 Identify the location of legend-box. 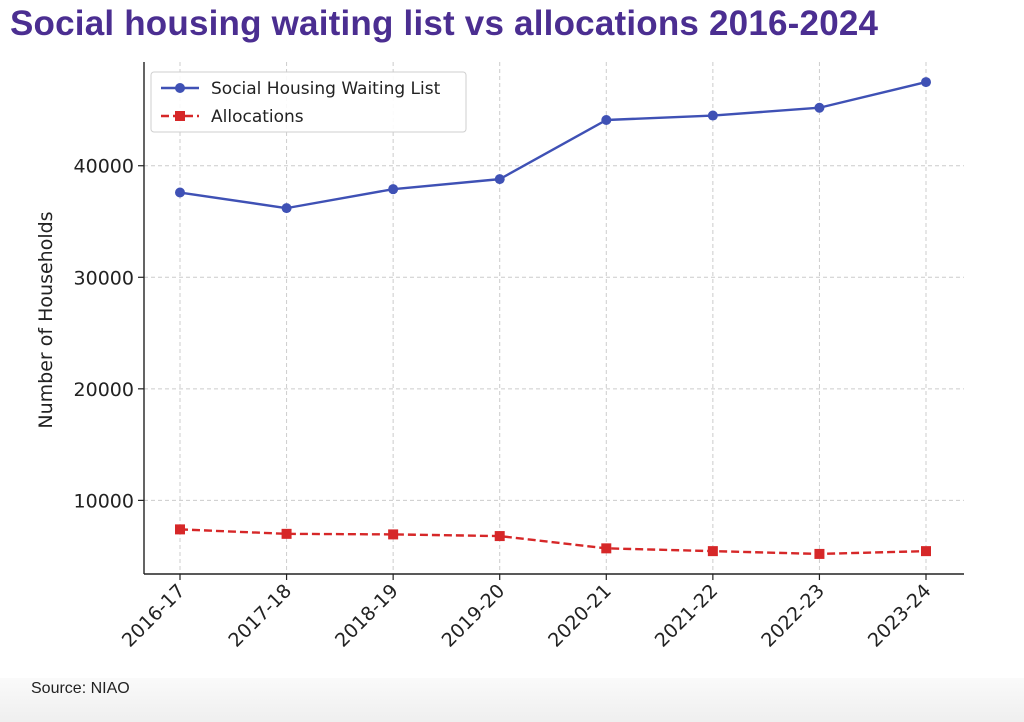
(308, 102).